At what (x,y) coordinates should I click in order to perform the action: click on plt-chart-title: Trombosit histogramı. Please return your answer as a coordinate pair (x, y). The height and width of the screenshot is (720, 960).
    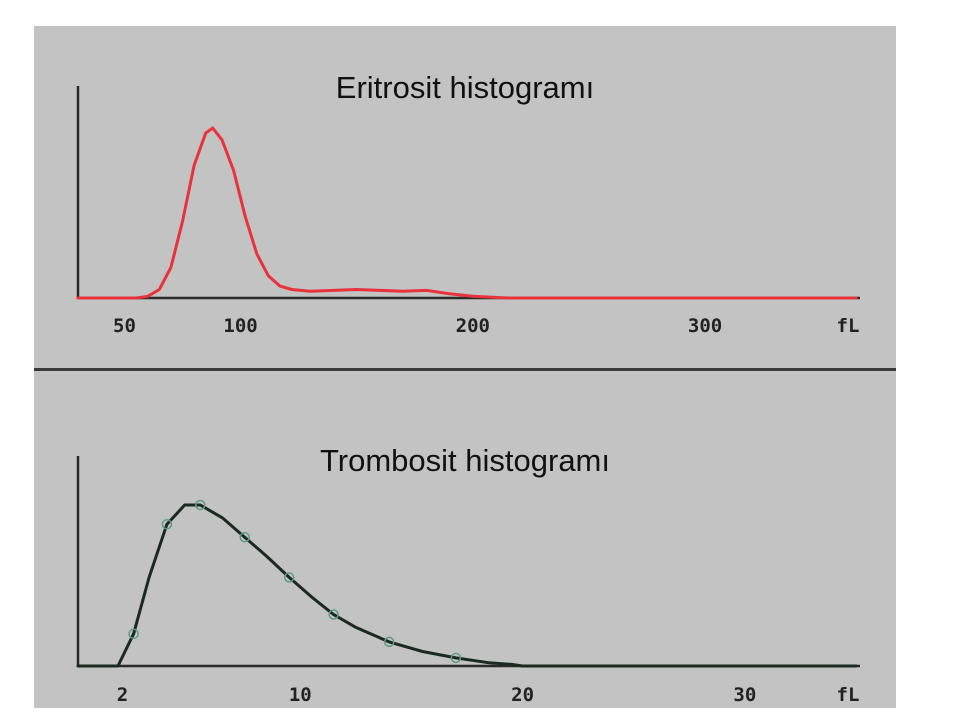
    Looking at the image, I should click on (465, 460).